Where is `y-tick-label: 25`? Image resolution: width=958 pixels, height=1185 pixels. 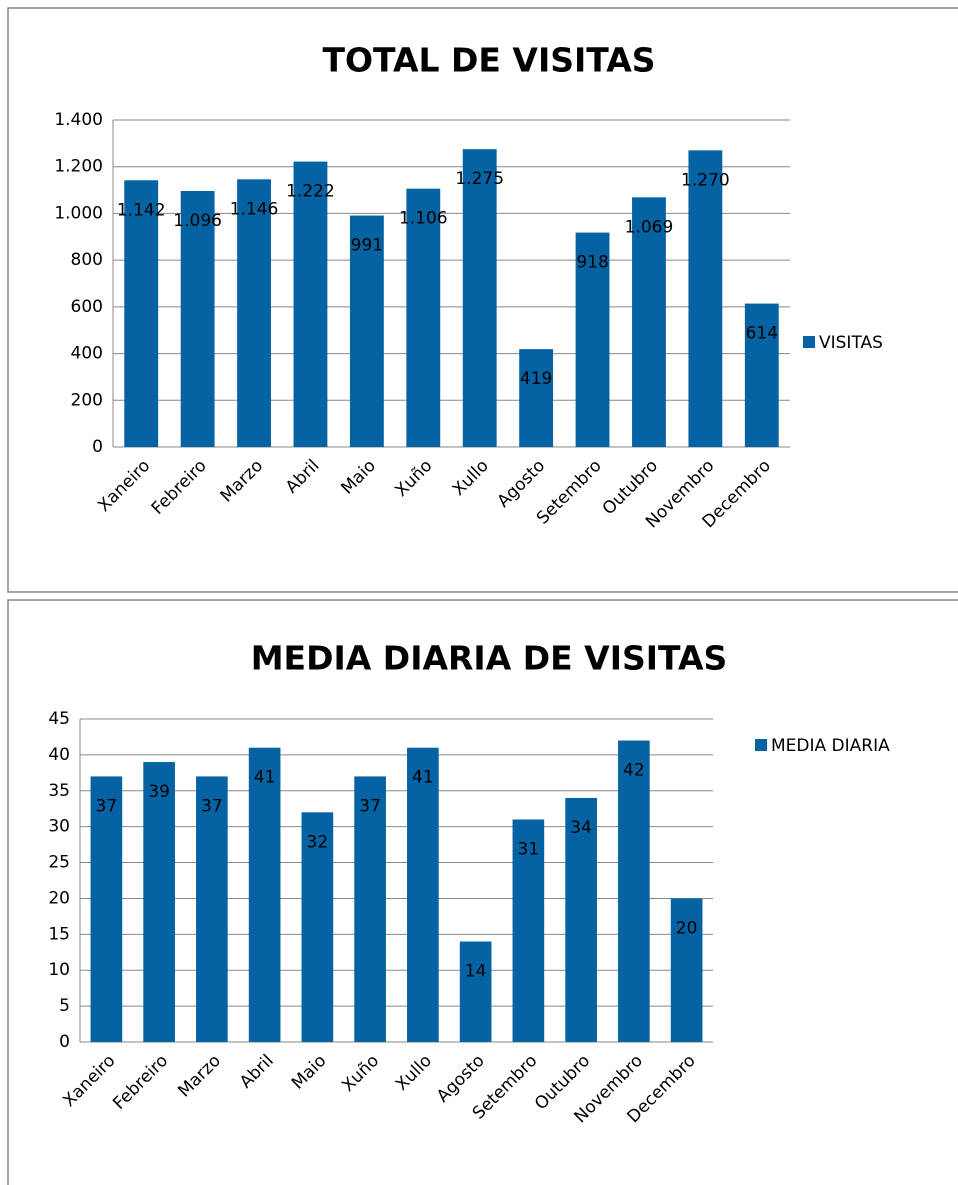 y-tick-label: 25 is located at coordinates (59, 863).